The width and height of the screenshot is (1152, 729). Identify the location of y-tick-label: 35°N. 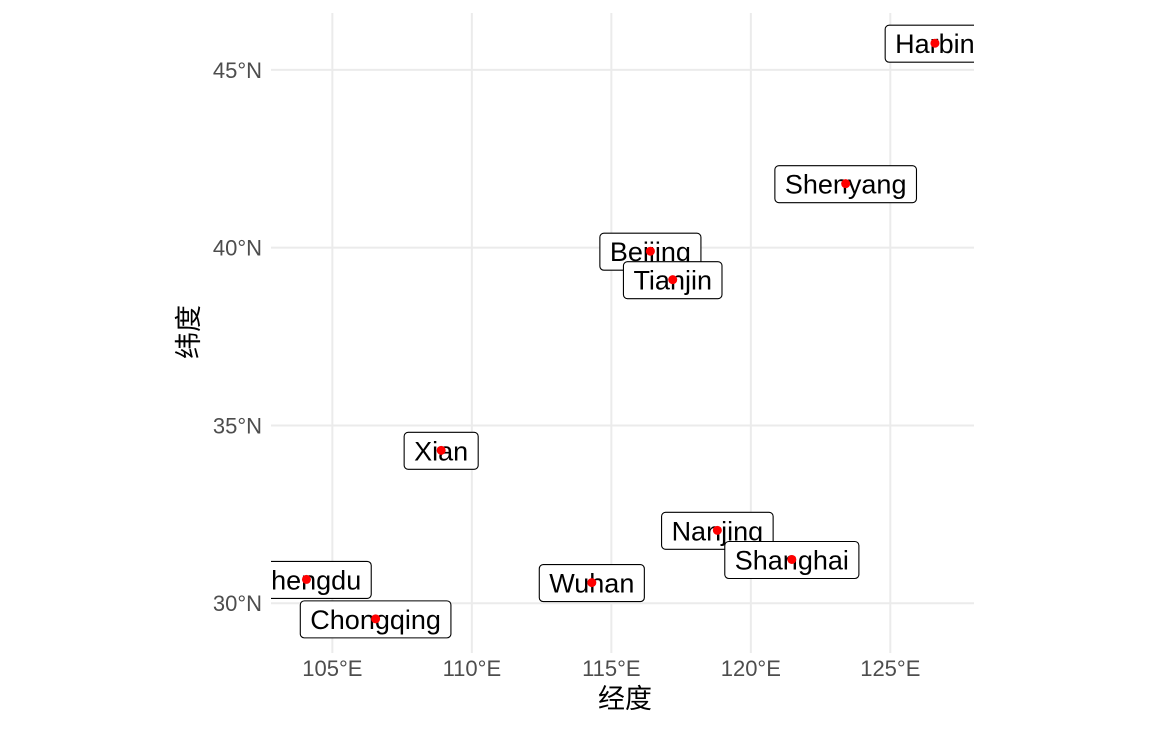
(237, 425).